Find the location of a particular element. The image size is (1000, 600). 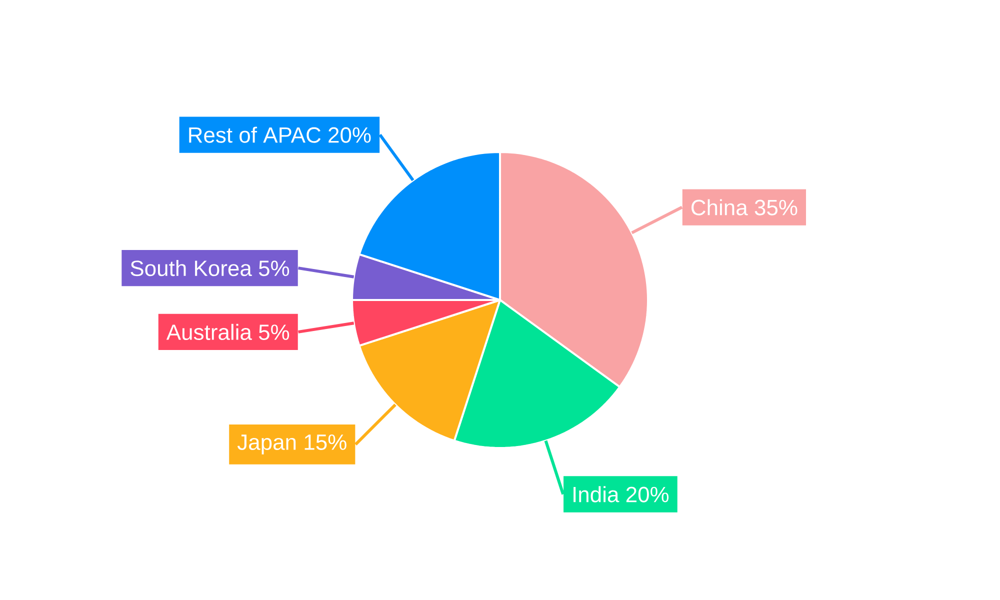

slice-label: China is located at coordinates (720, 207).